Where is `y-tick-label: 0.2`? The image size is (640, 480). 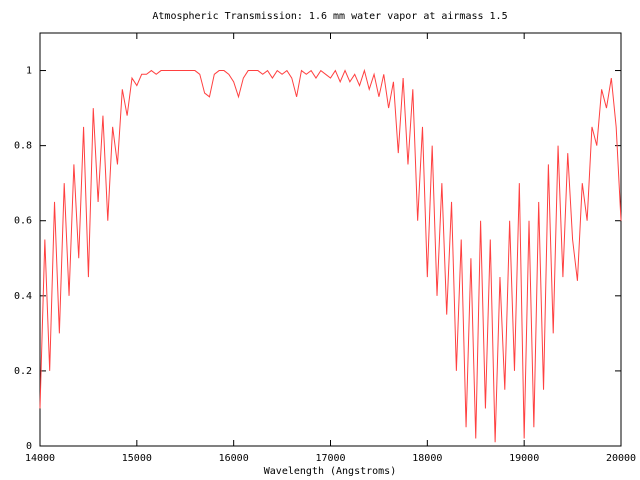 y-tick-label: 0.2 is located at coordinates (23, 371).